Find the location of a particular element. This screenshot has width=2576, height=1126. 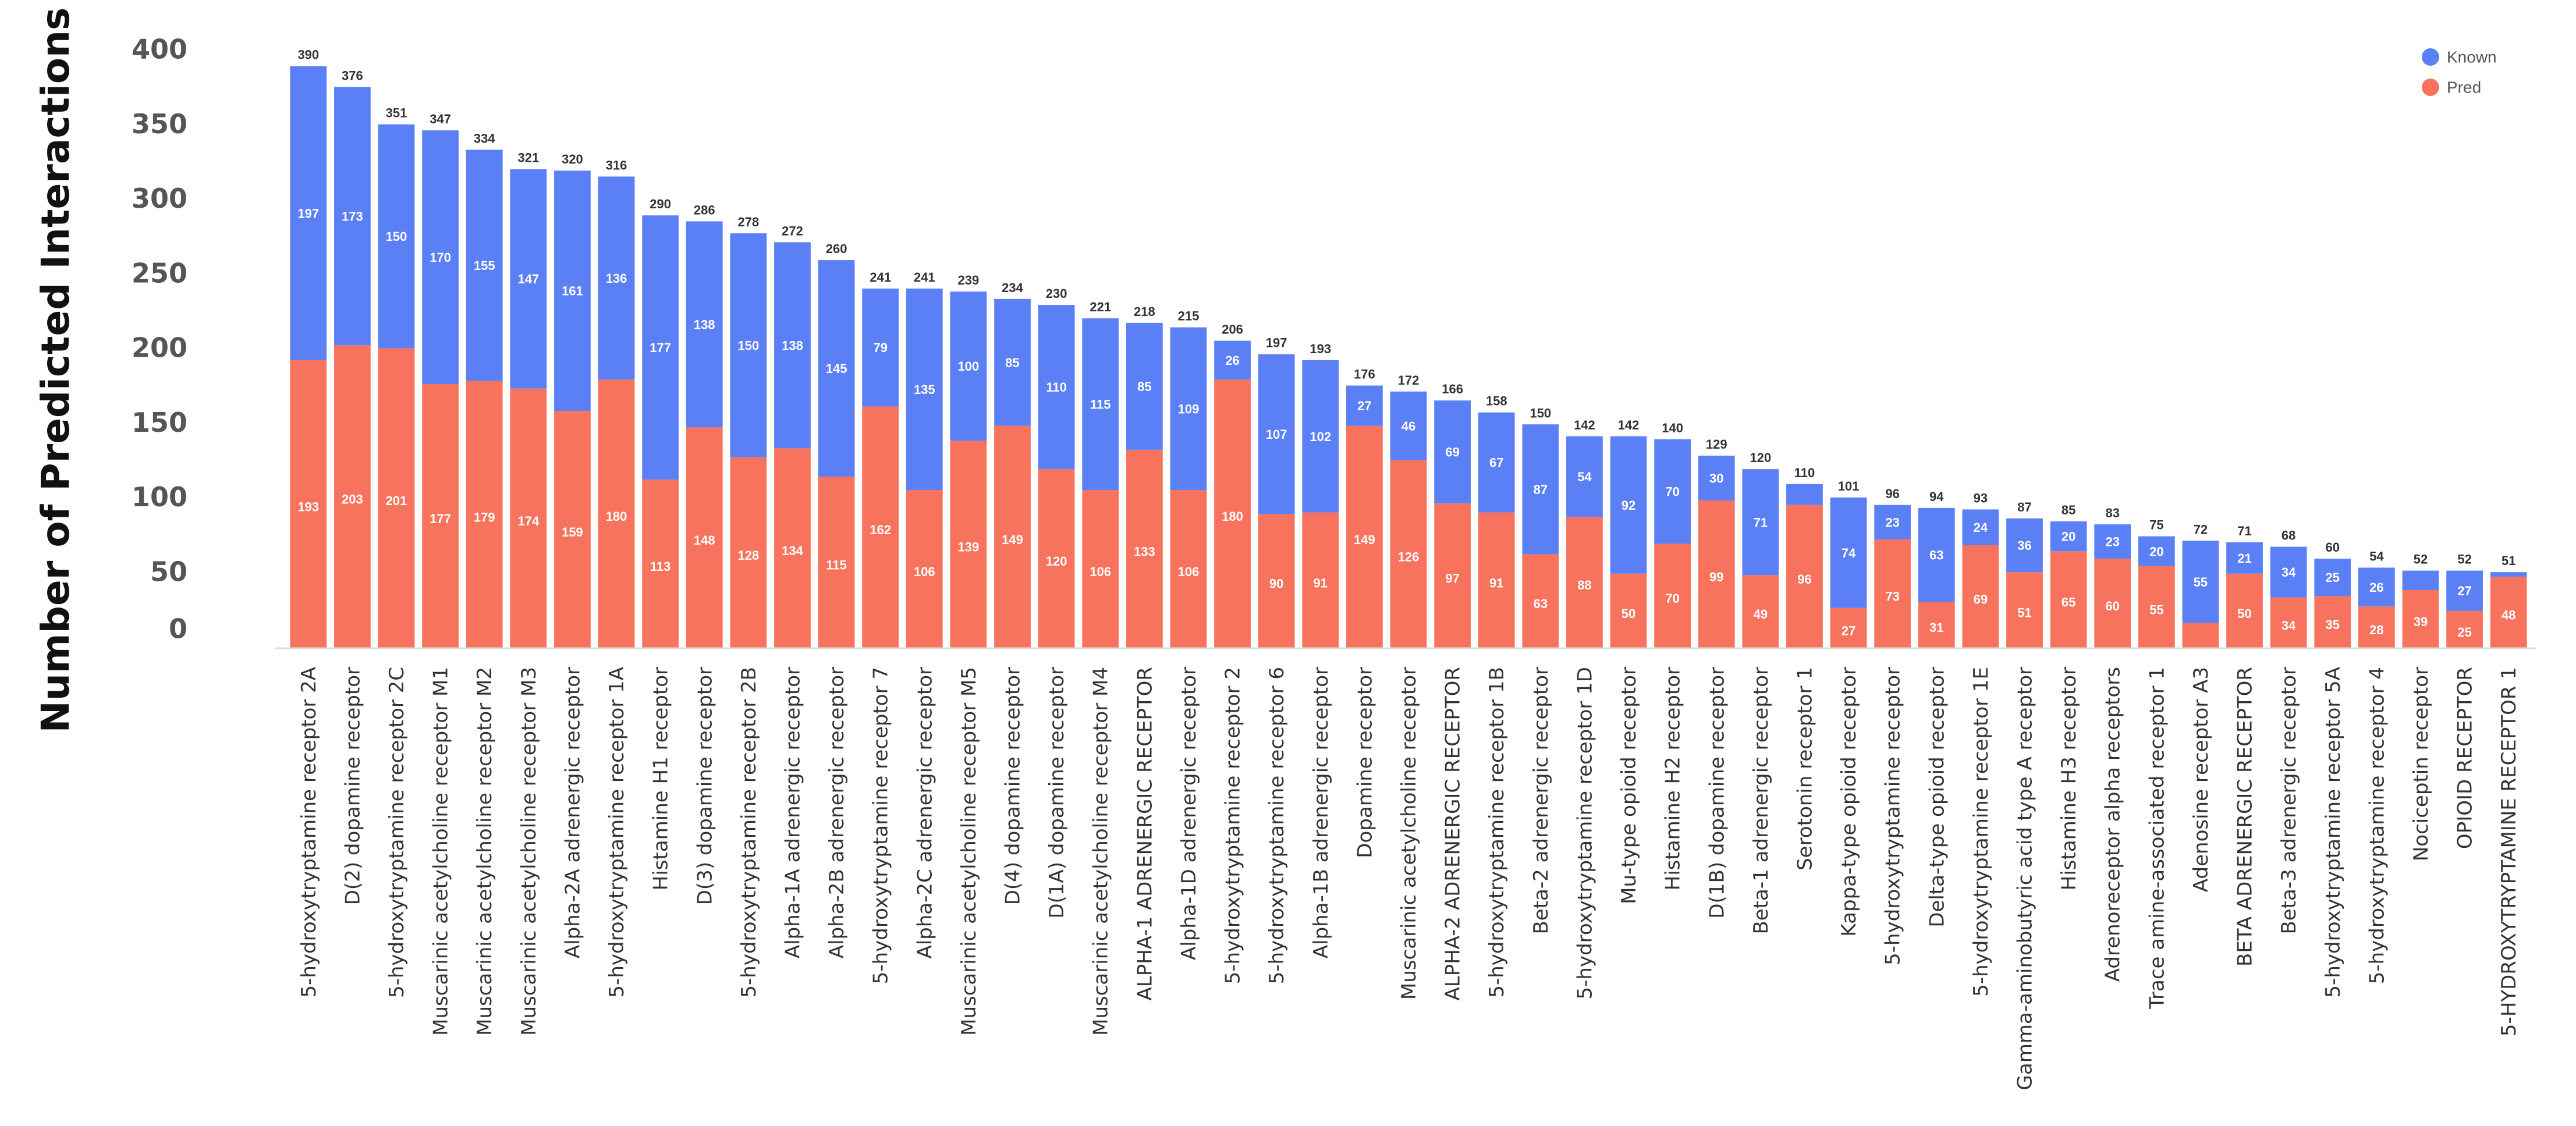

x-category-label: D(1A) dopamine receptor is located at coordinates (1057, 793).